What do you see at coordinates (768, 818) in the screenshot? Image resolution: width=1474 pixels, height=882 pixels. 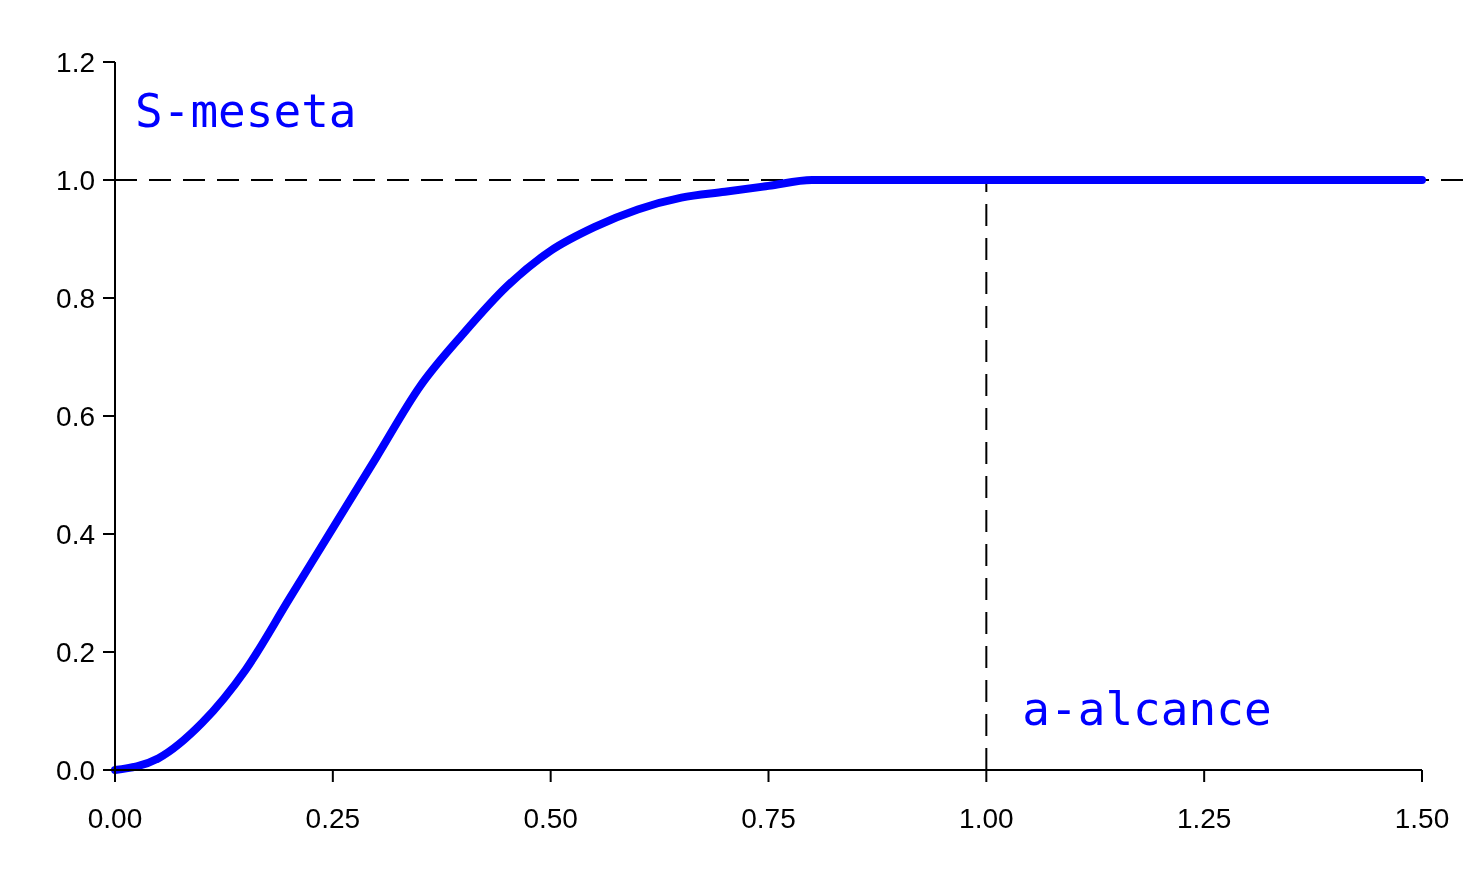 I see `x-tick-label: 0.75` at bounding box center [768, 818].